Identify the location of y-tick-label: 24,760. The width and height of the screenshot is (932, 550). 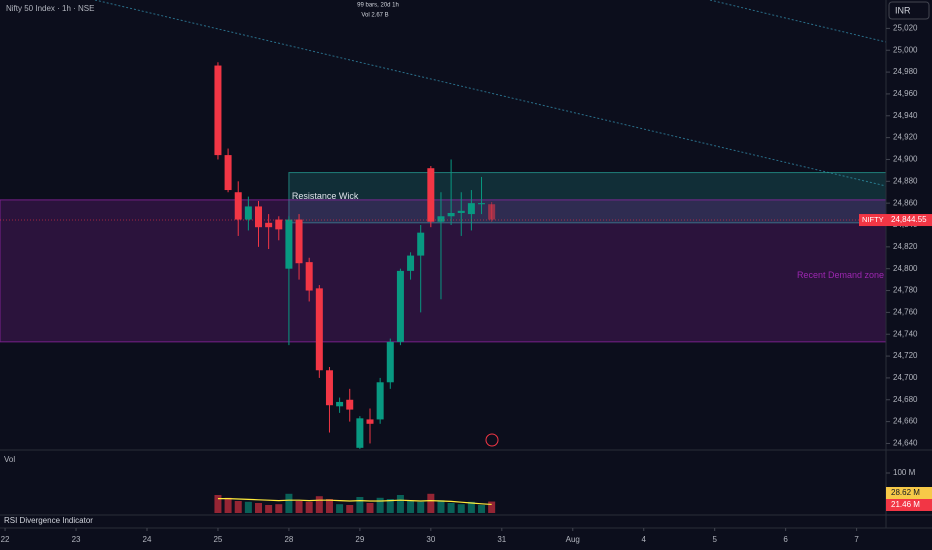
(905, 311).